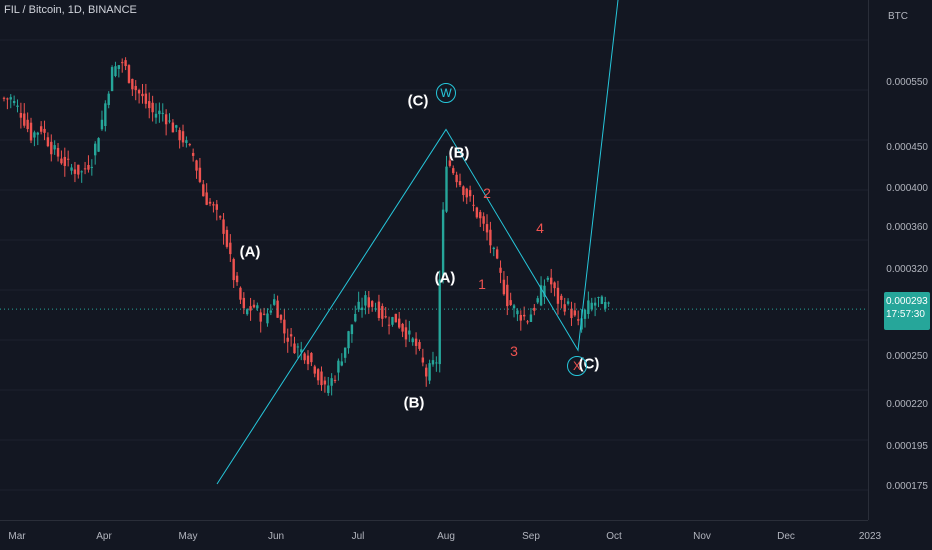 The width and height of the screenshot is (932, 550). I want to click on wave-label-3: 3, so click(514, 351).